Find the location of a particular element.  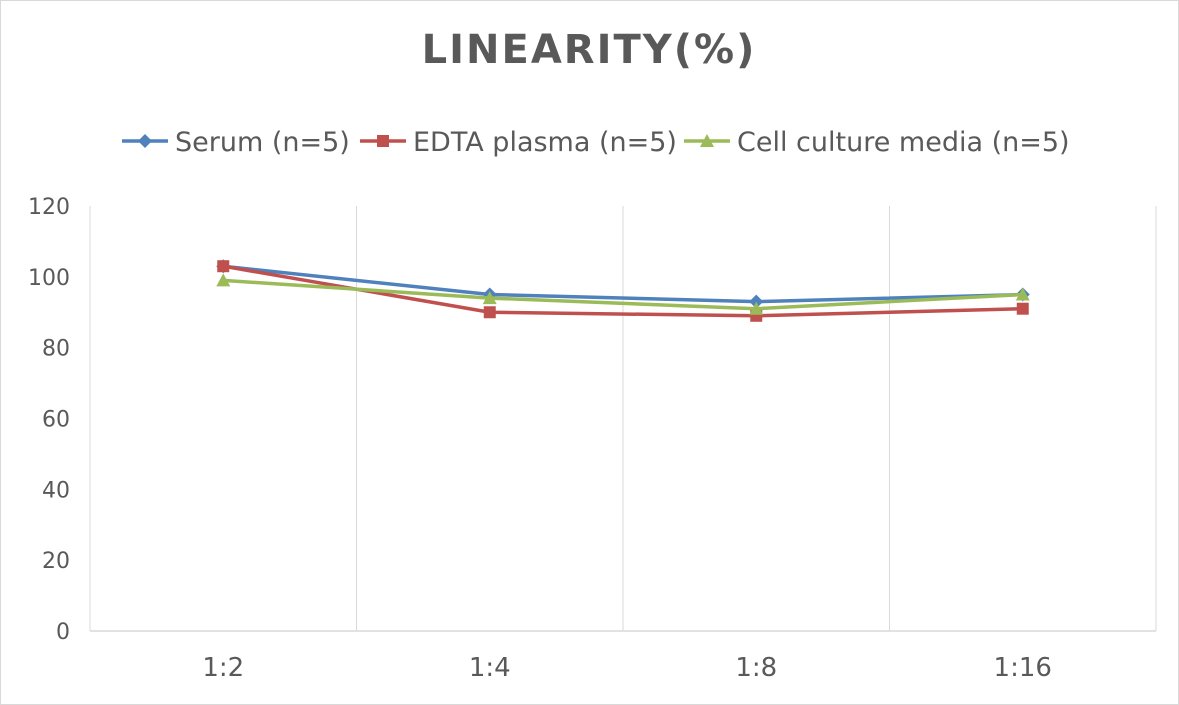

chart-title: LINEARITY(%) is located at coordinates (589, 50).